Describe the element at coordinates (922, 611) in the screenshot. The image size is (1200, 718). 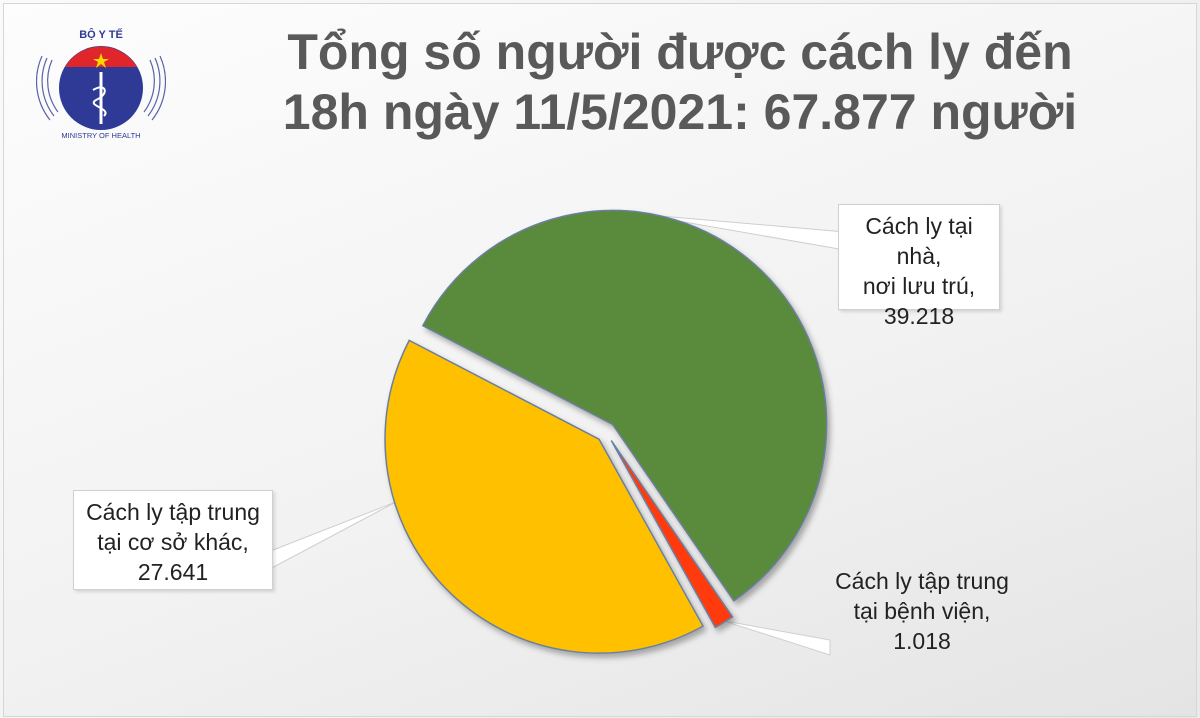
I see `label-line: tại bệnh viện,` at that location.